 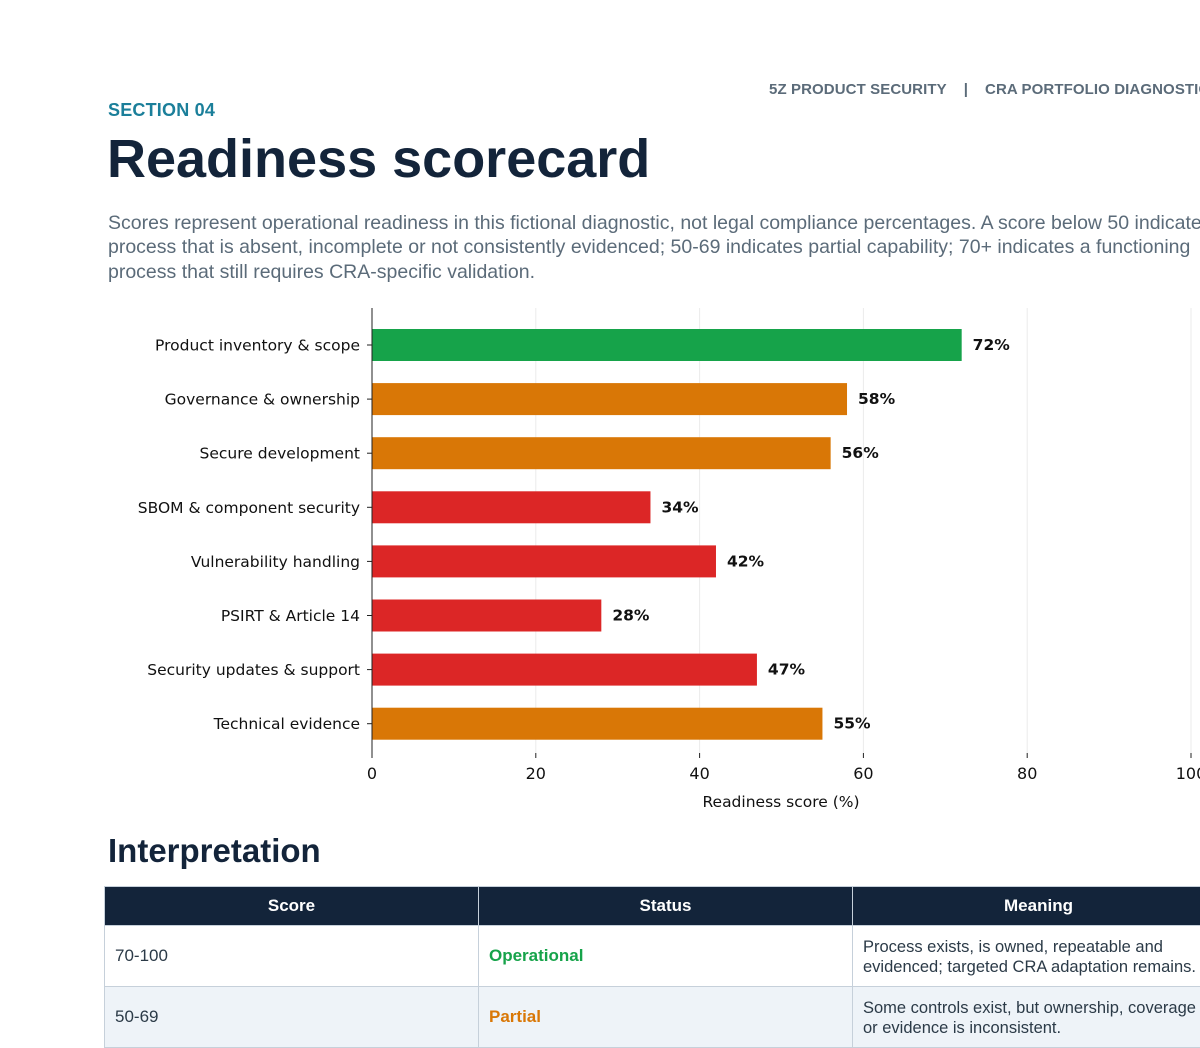 What do you see at coordinates (852, 724) in the screenshot?
I see `bar-value-label: 55%` at bounding box center [852, 724].